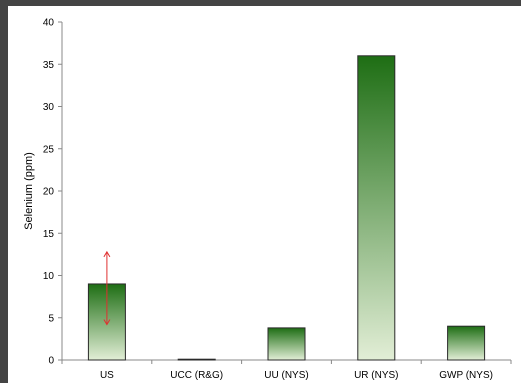 The height and width of the screenshot is (383, 521). What do you see at coordinates (51, 318) in the screenshot?
I see `y-tick-label: 5` at bounding box center [51, 318].